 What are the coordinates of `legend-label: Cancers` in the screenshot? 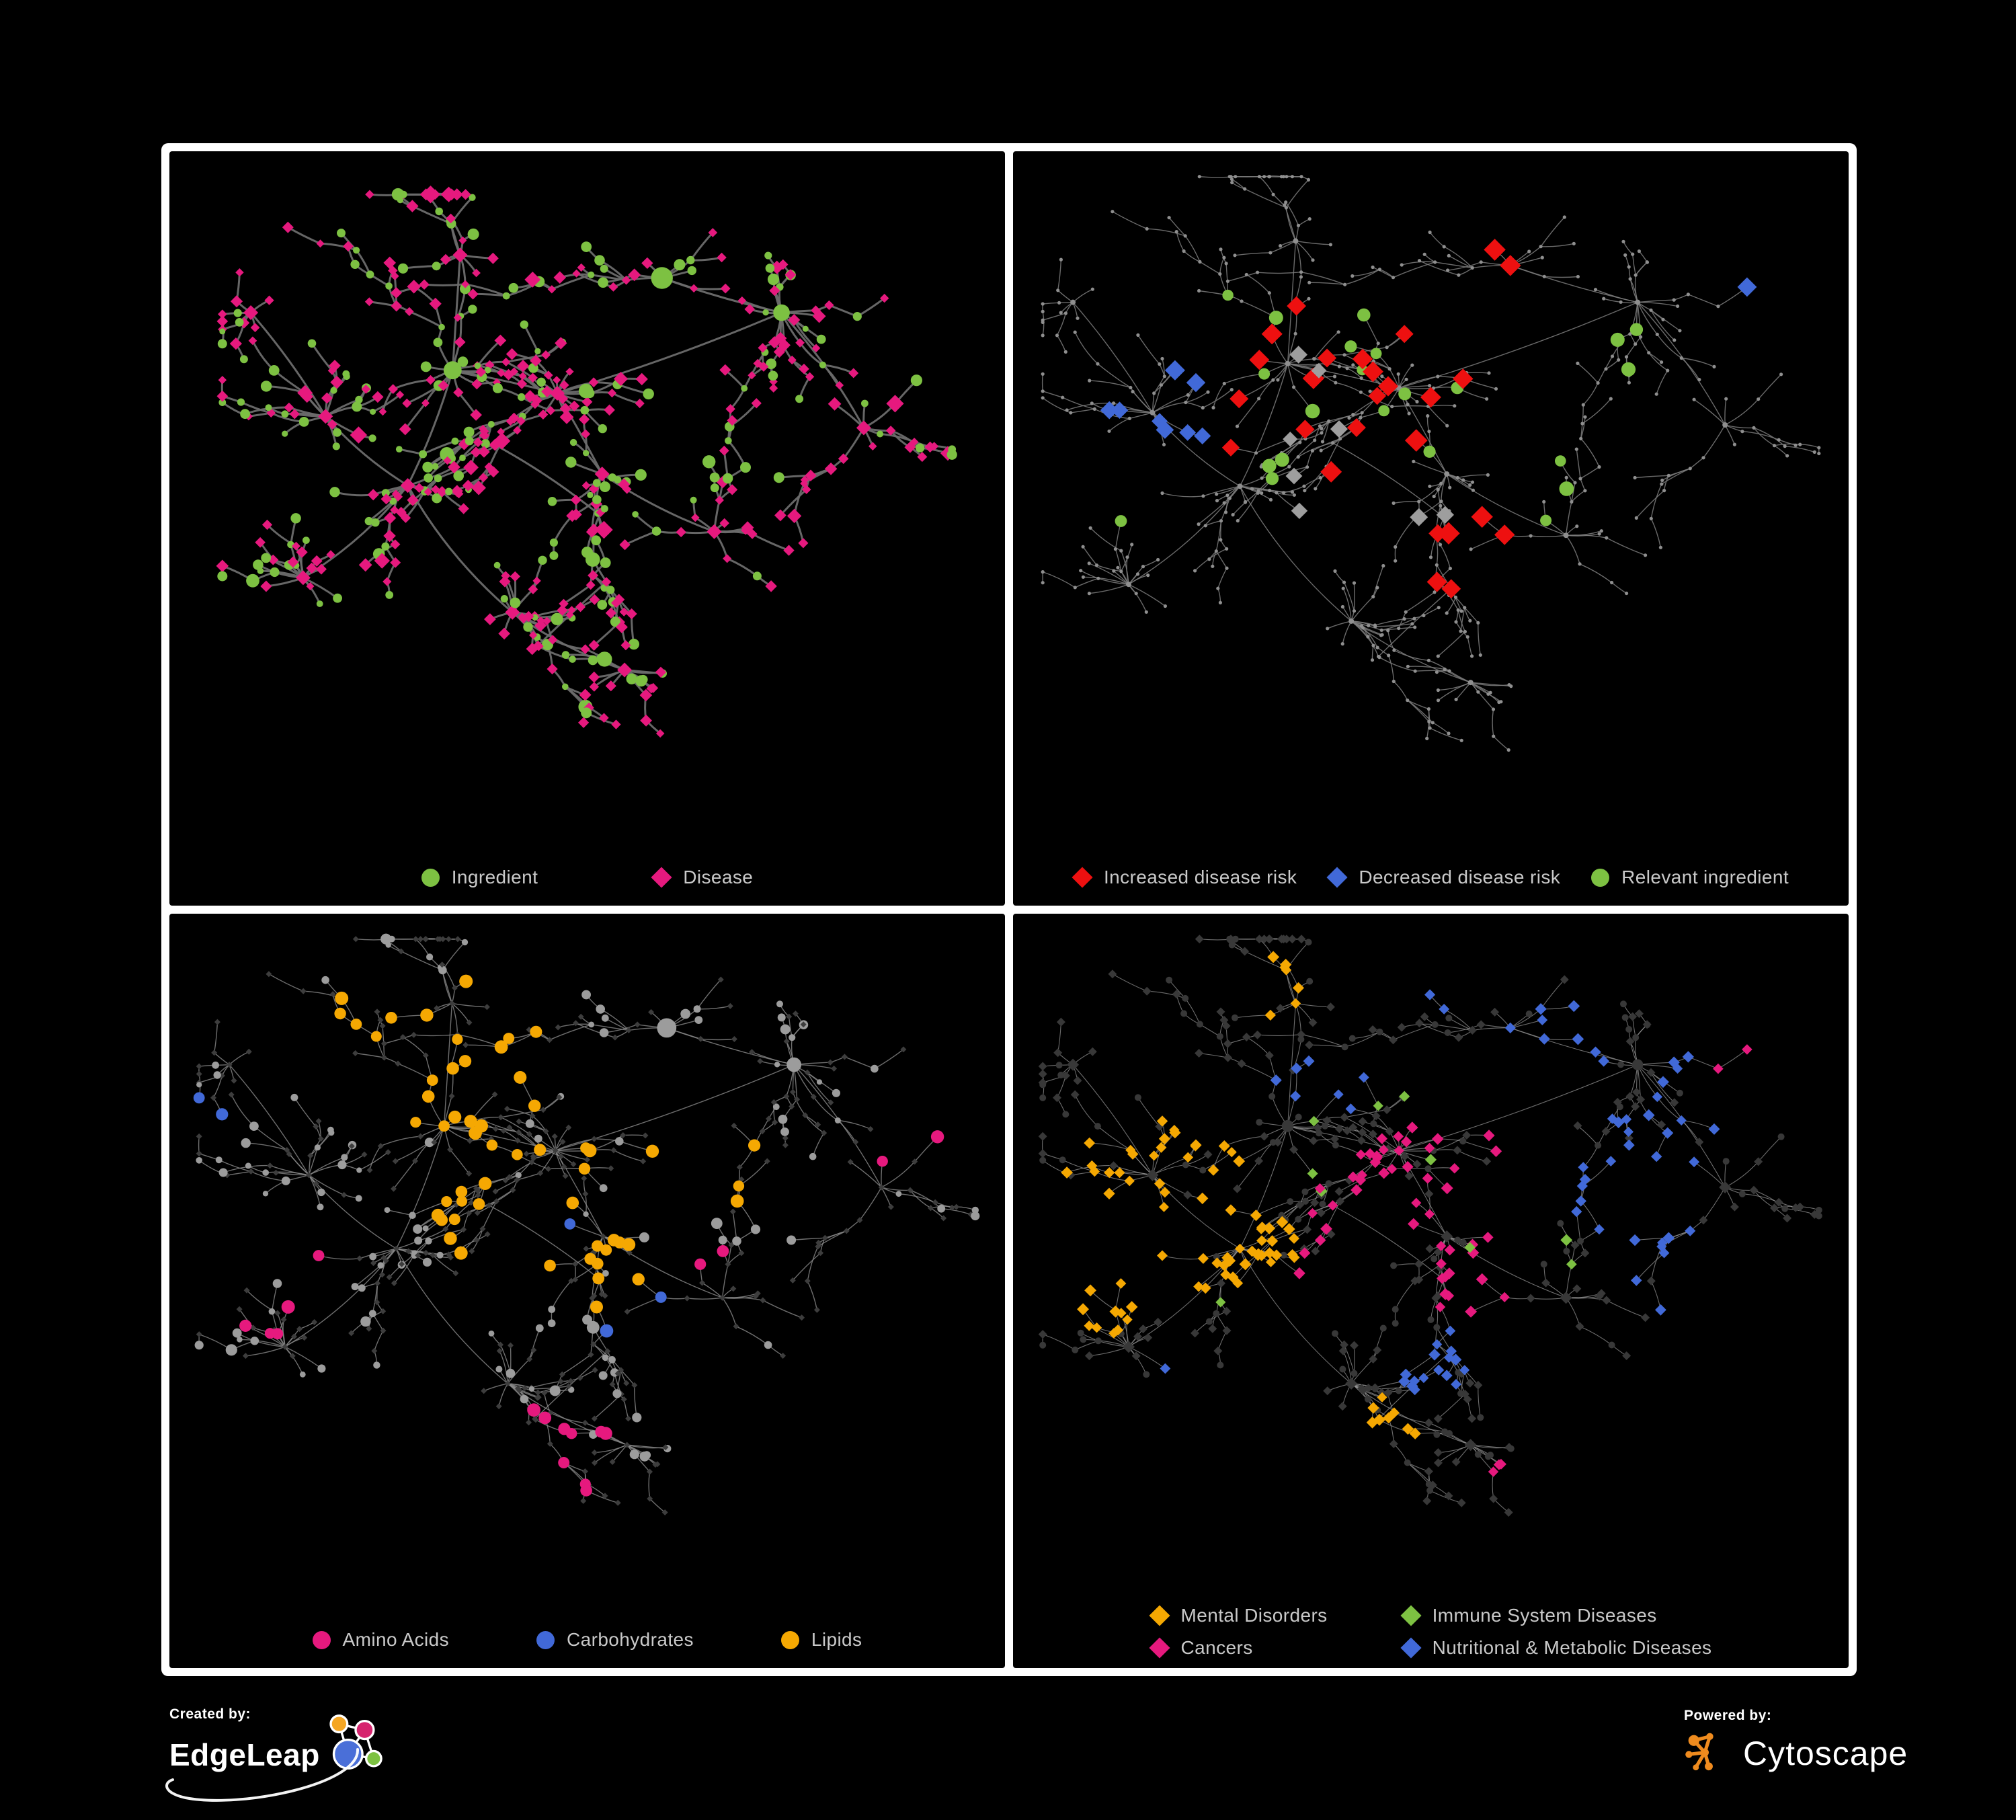 It's located at (1216, 1647).